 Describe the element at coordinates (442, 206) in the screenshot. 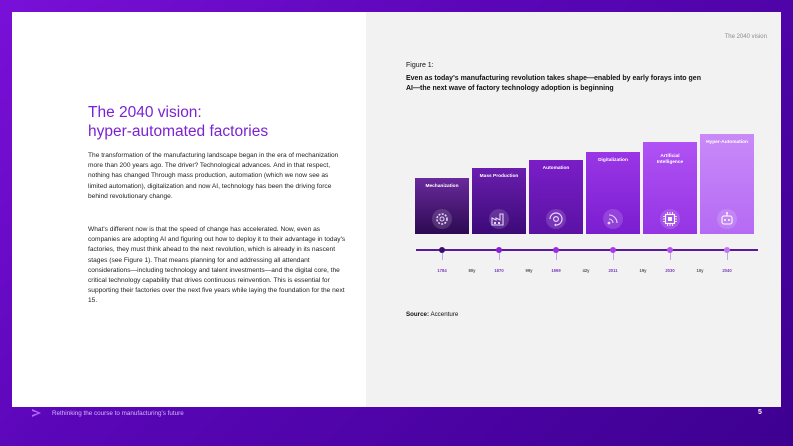

I see `stage-bar-1: Mechanization` at that location.